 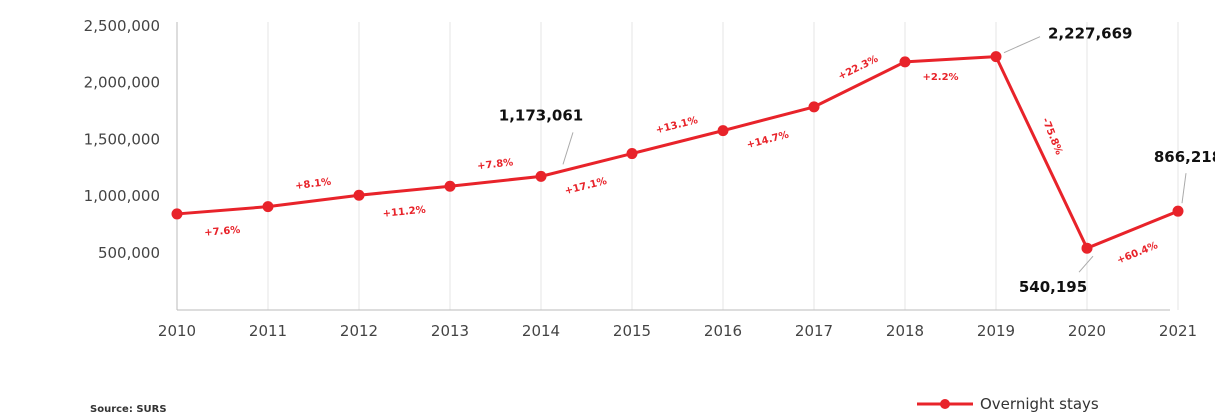 I want to click on point-2017, so click(x=814, y=107).